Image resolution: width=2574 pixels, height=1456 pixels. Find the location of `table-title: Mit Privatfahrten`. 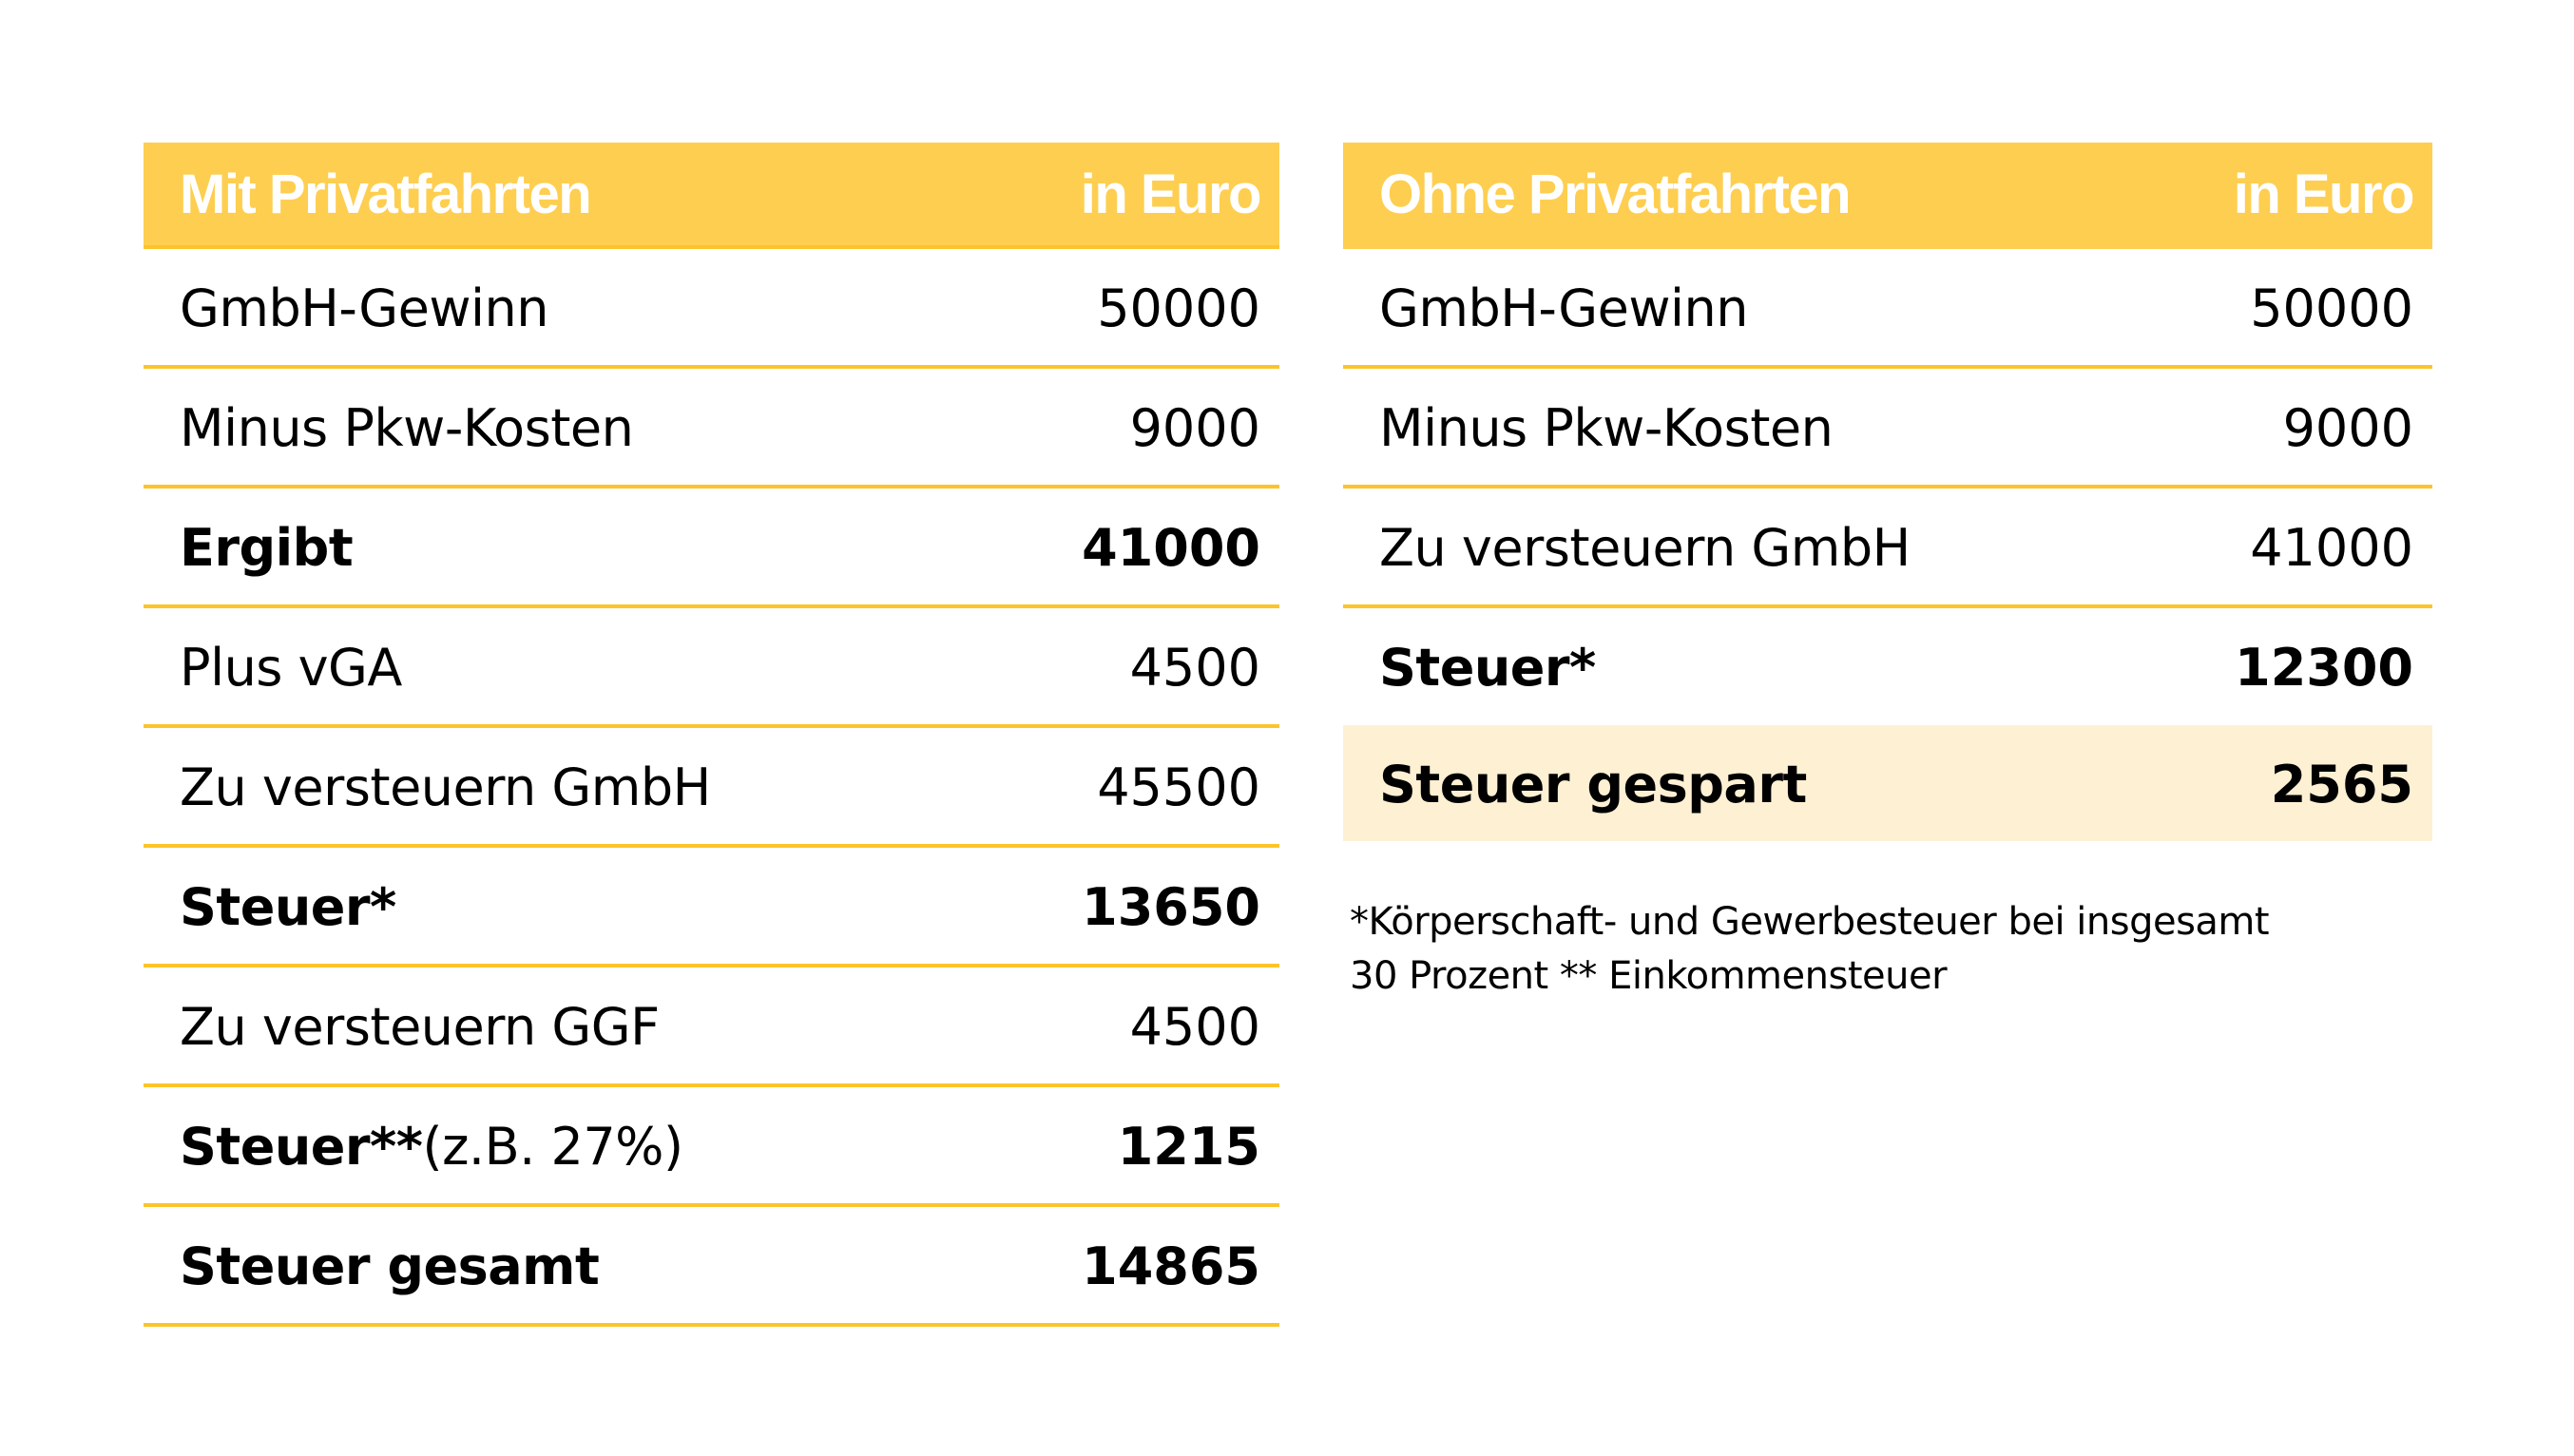

table-title: Mit Privatfahrten is located at coordinates (386, 194).